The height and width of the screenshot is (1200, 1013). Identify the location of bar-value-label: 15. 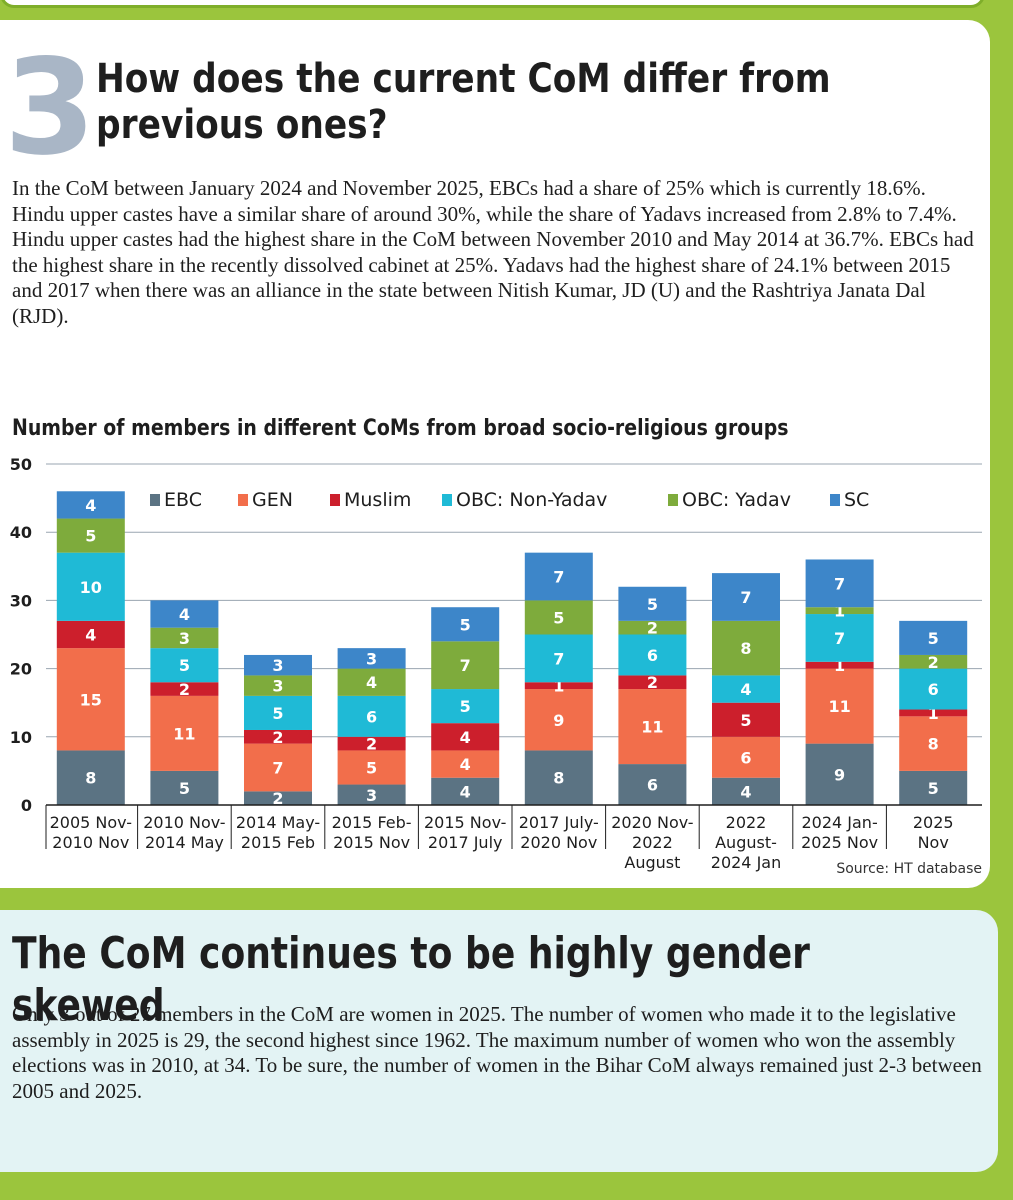
(91, 699).